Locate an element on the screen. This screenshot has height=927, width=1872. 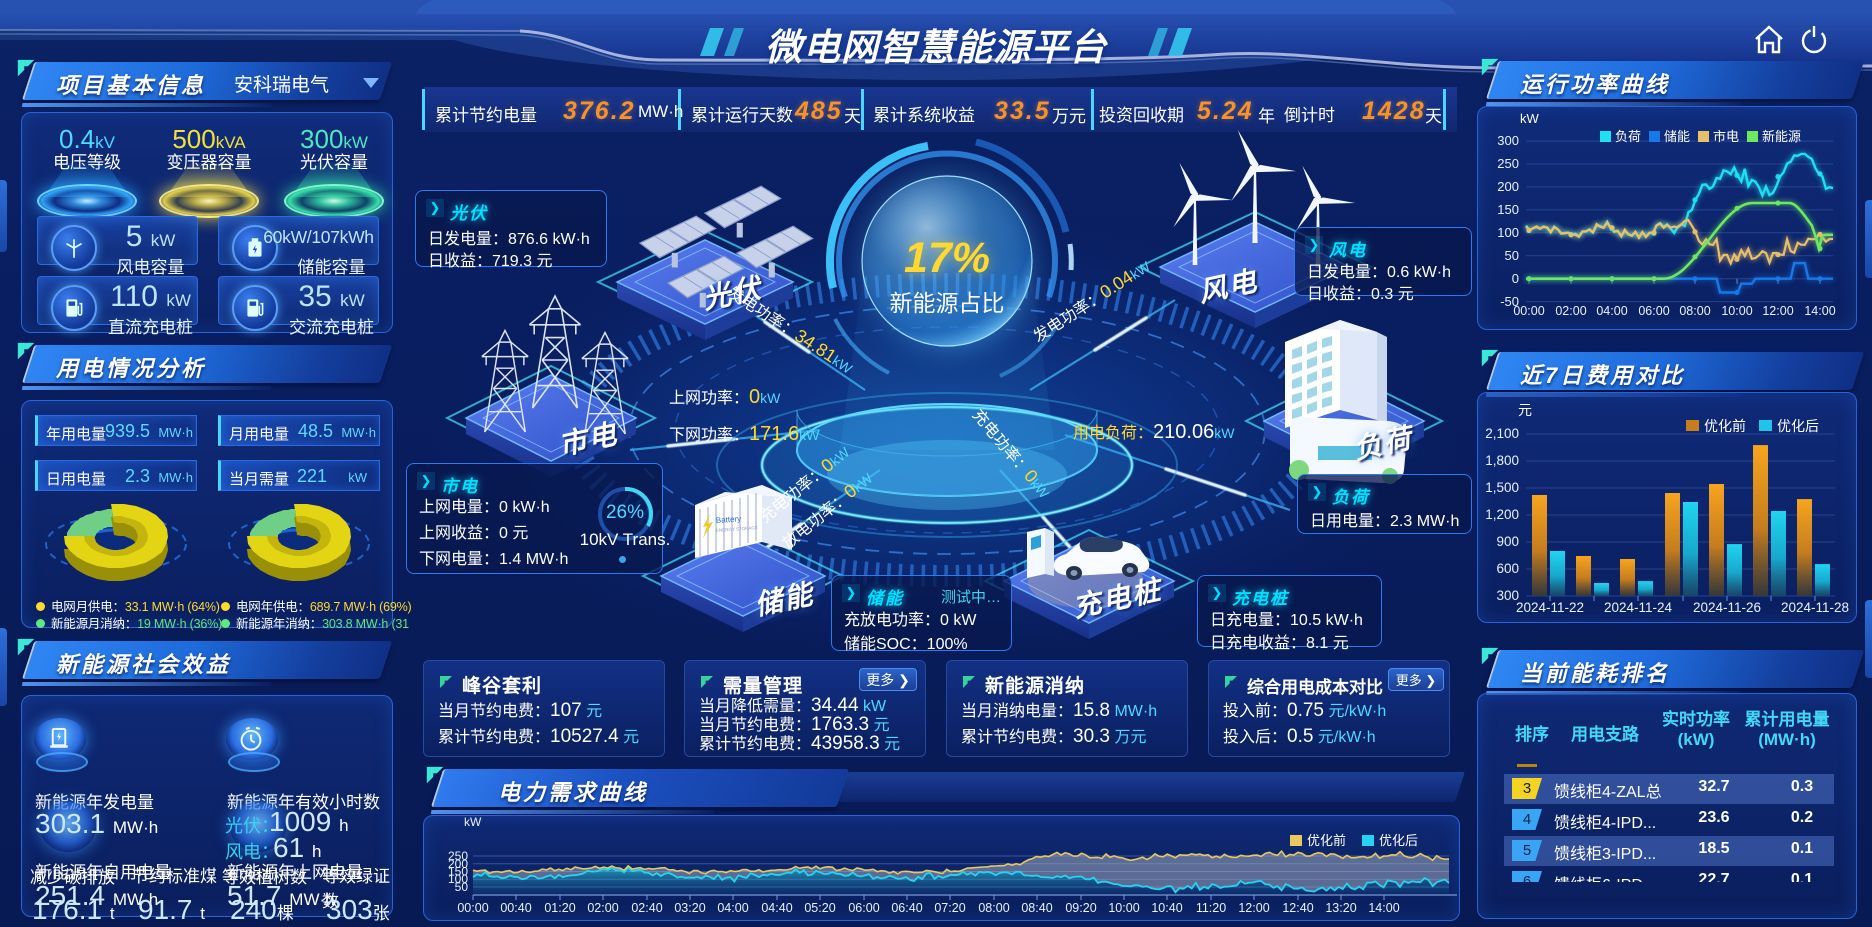
svg-text: 02:40 is located at coordinates (646, 908).